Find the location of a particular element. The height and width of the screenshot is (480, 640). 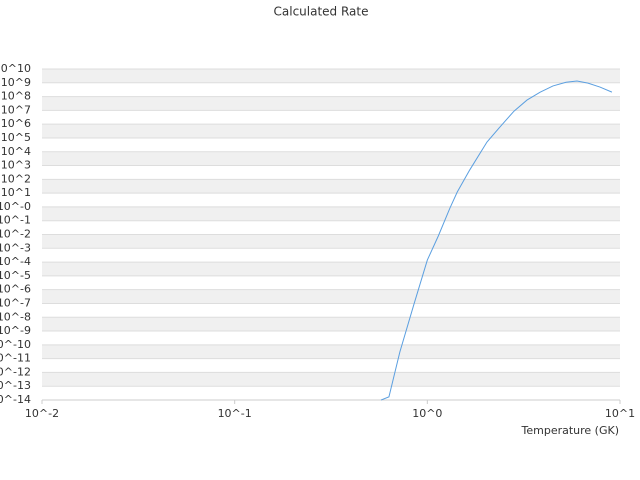

x-tick-label: 10^-1 is located at coordinates (235, 413).